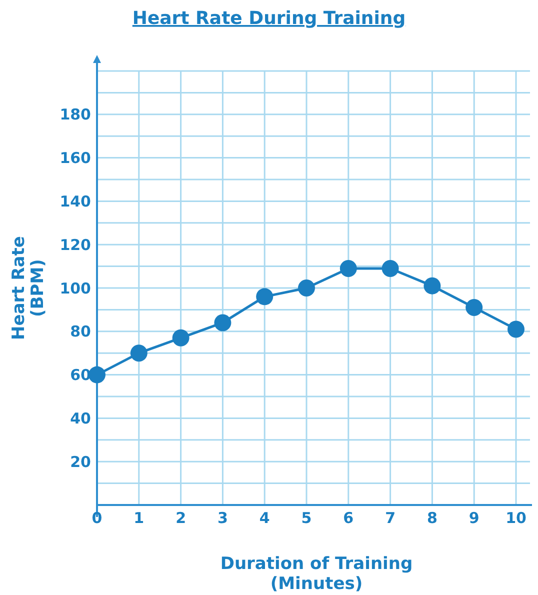  What do you see at coordinates (264, 518) in the screenshot?
I see `x-tick-label: 4` at bounding box center [264, 518].